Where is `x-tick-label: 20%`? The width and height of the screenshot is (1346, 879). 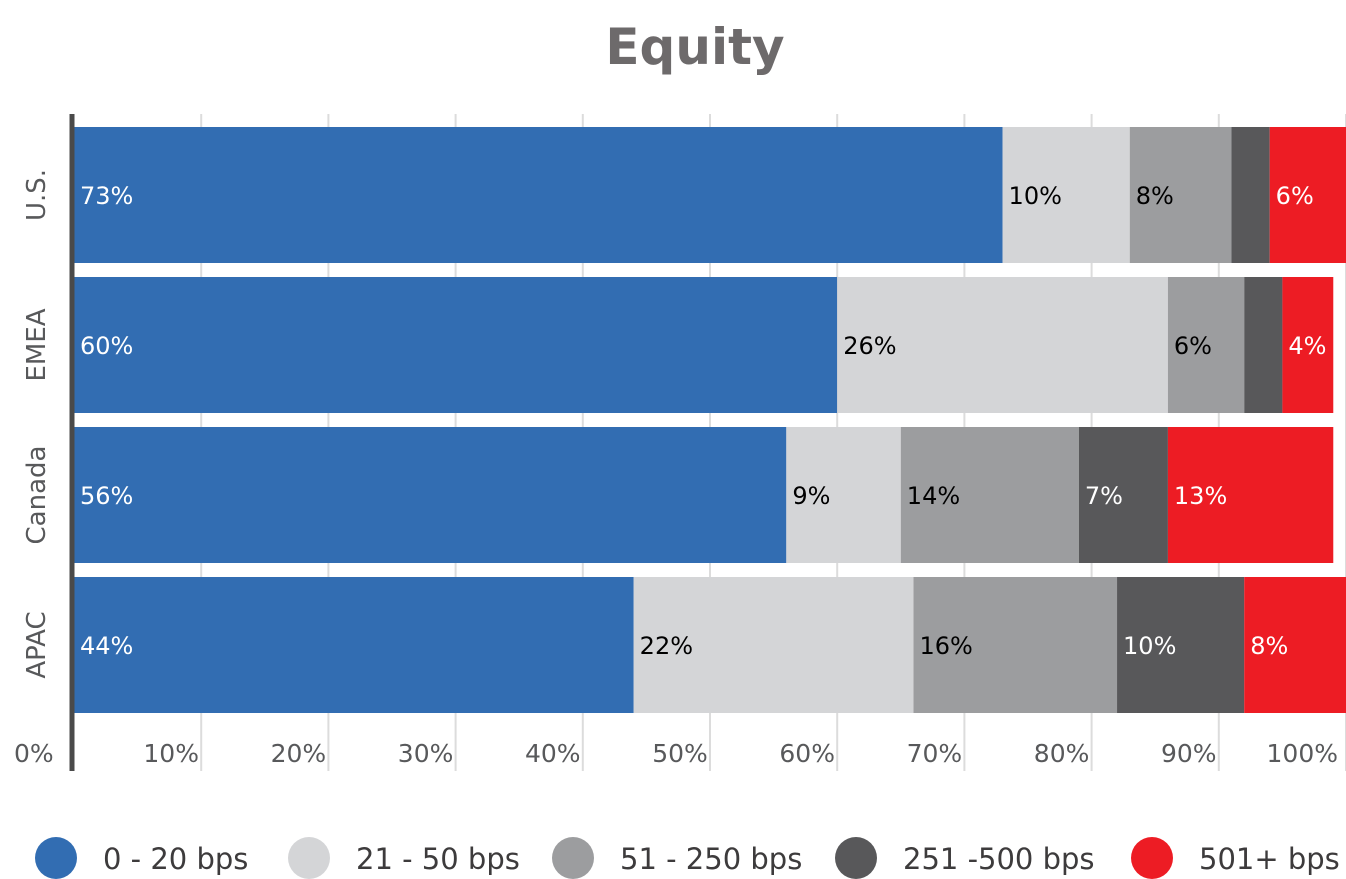 x-tick-label: 20% is located at coordinates (299, 753).